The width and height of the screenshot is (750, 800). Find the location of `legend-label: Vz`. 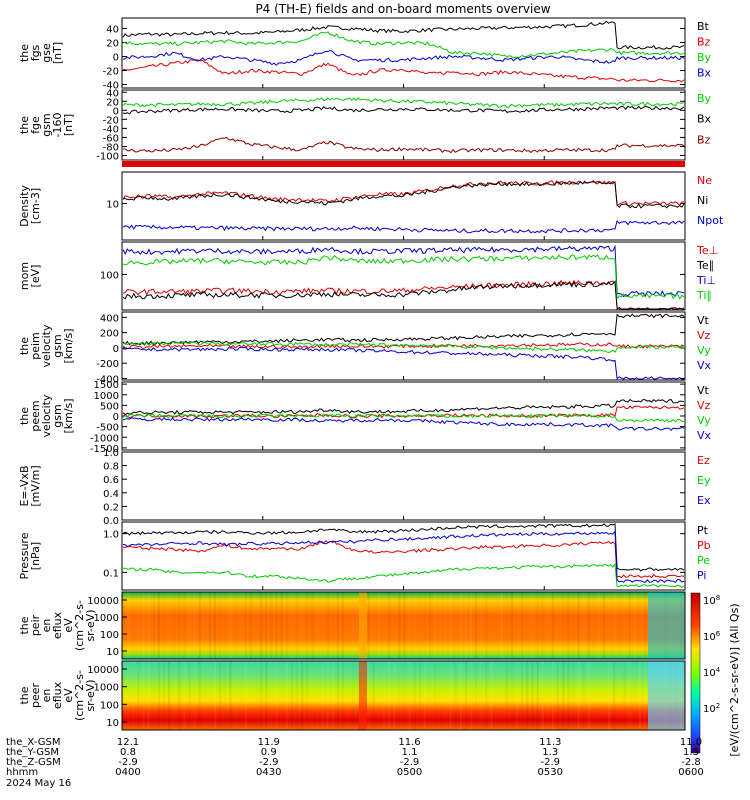

legend-label: Vz is located at coordinates (704, 335).